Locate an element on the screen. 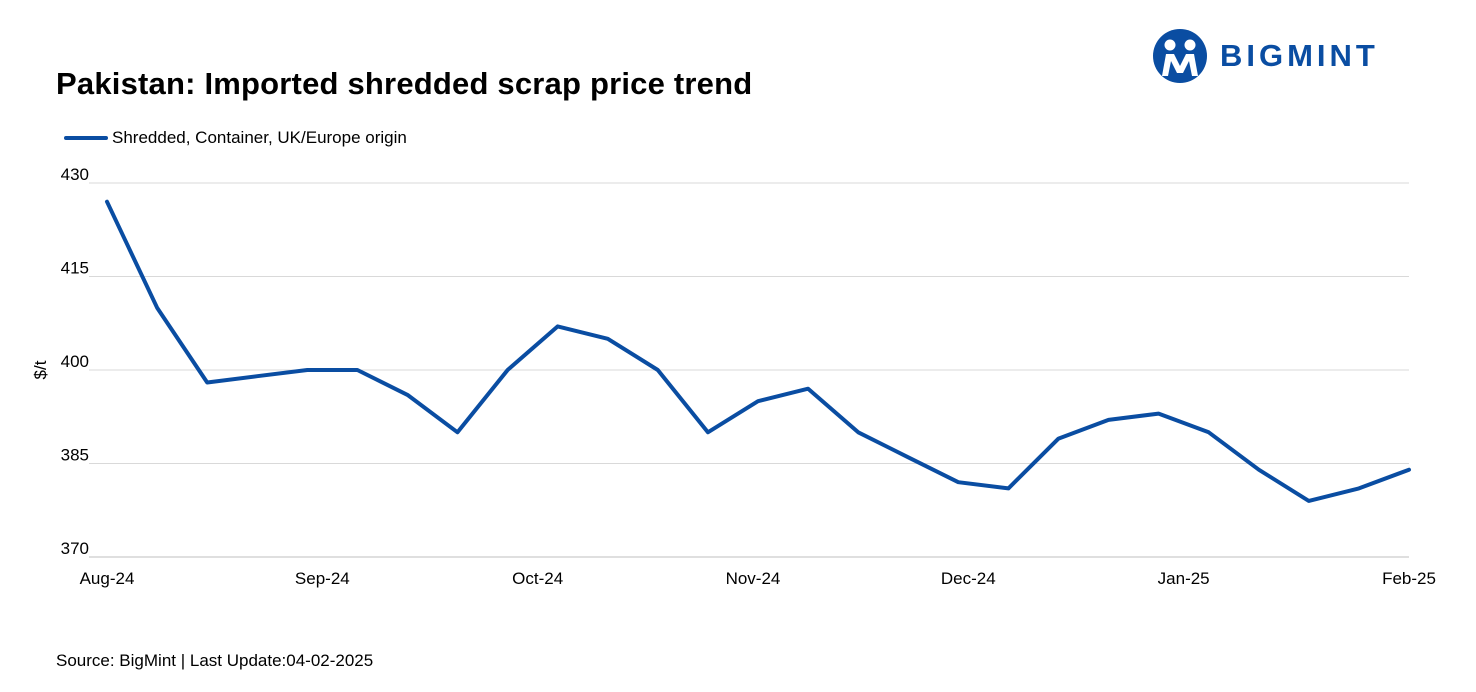  y-tick-label: 370 is located at coordinates (75, 548).